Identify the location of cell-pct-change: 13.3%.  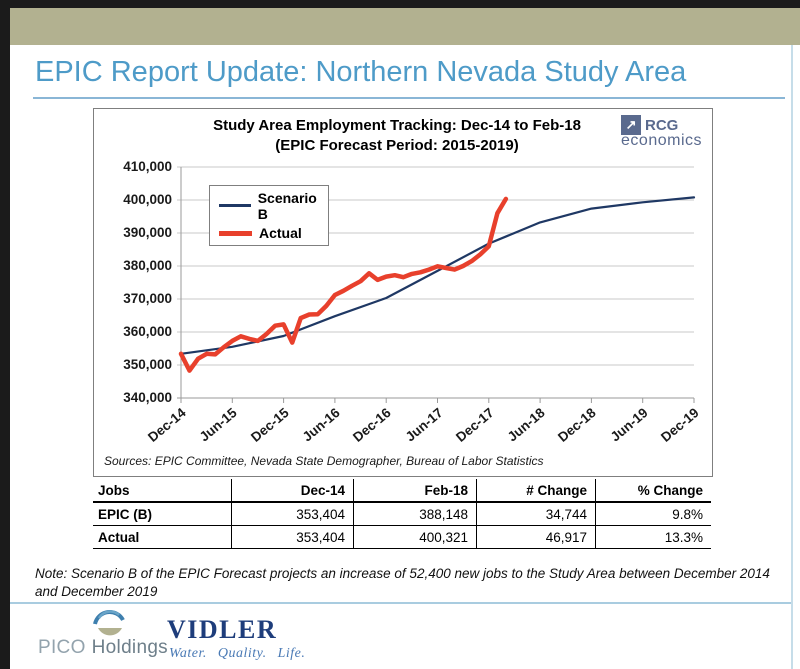
(683, 537).